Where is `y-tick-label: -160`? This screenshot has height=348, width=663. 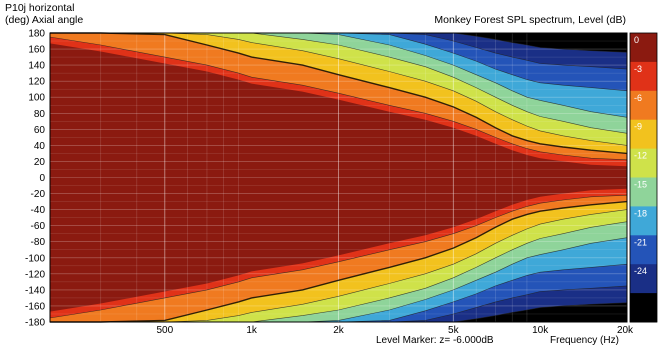
y-tick-label: -160 is located at coordinates (35, 306).